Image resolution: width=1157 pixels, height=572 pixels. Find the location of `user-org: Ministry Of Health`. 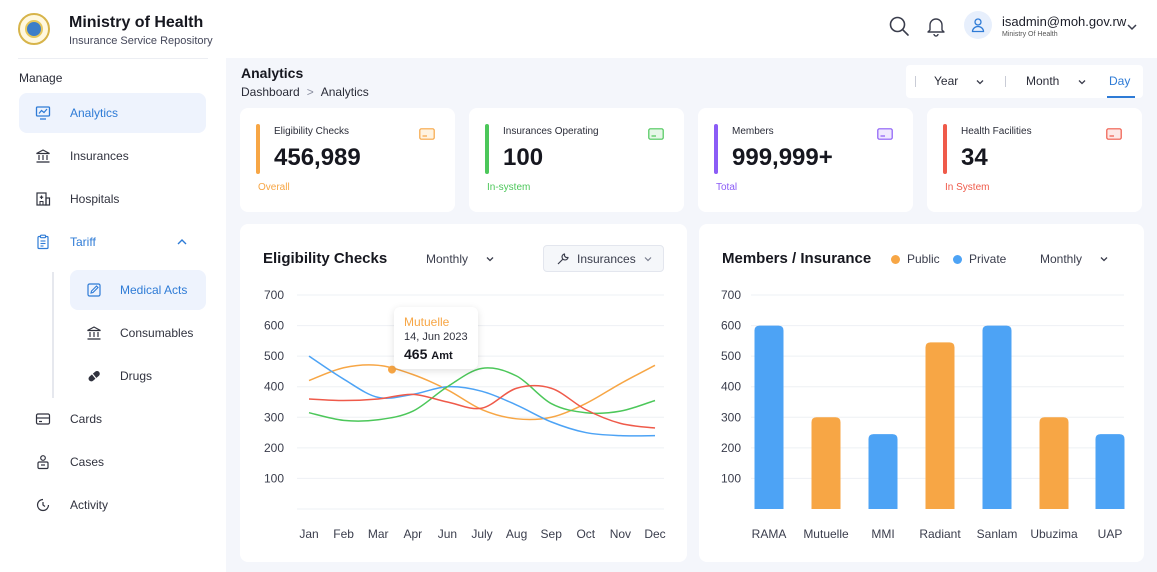

user-org: Ministry Of Health is located at coordinates (1030, 34).